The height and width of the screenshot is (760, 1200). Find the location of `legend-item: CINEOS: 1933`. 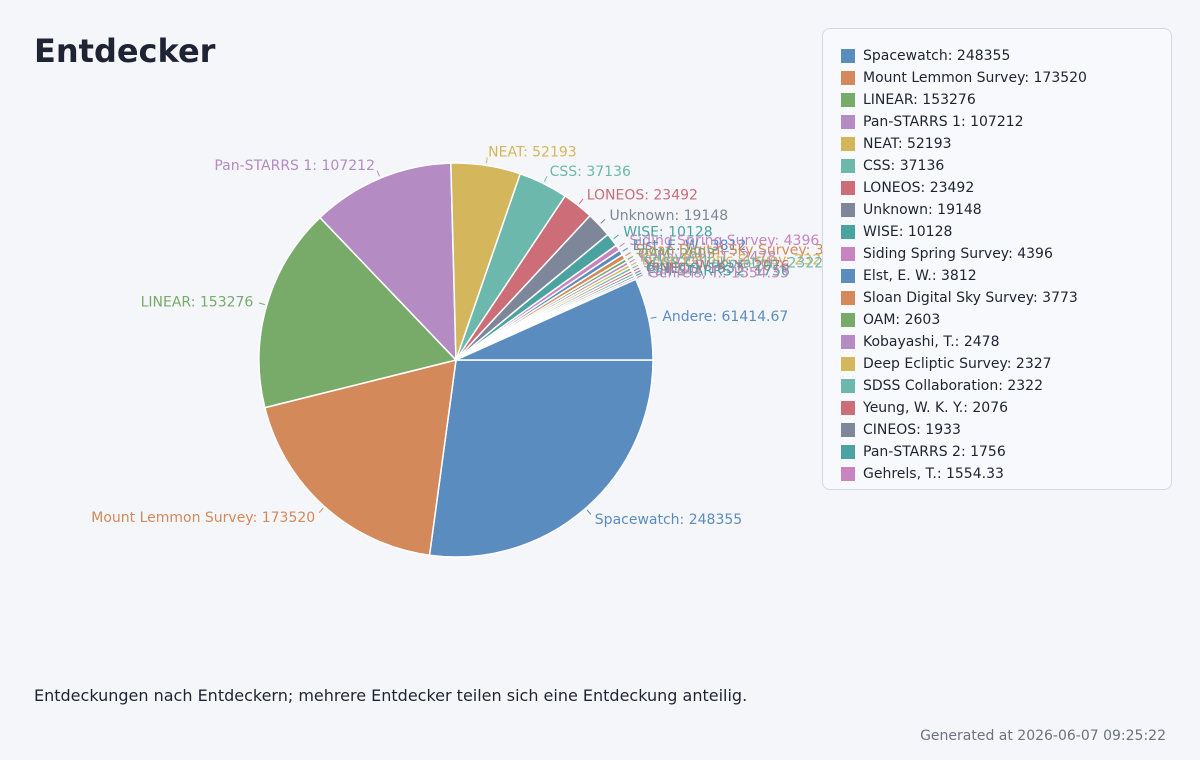

legend-item: CINEOS: 1933 is located at coordinates (999, 430).